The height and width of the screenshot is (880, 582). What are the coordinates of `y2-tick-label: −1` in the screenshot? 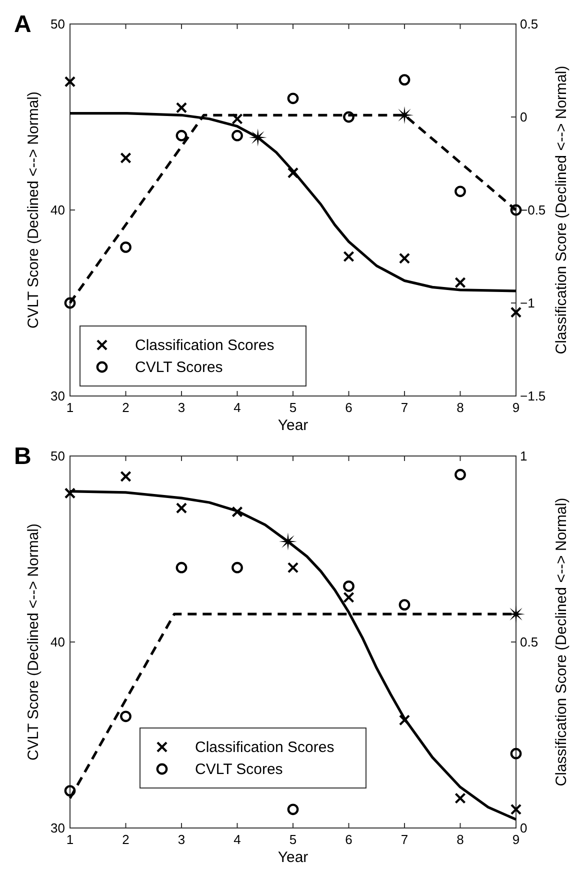 It's located at (527, 303).